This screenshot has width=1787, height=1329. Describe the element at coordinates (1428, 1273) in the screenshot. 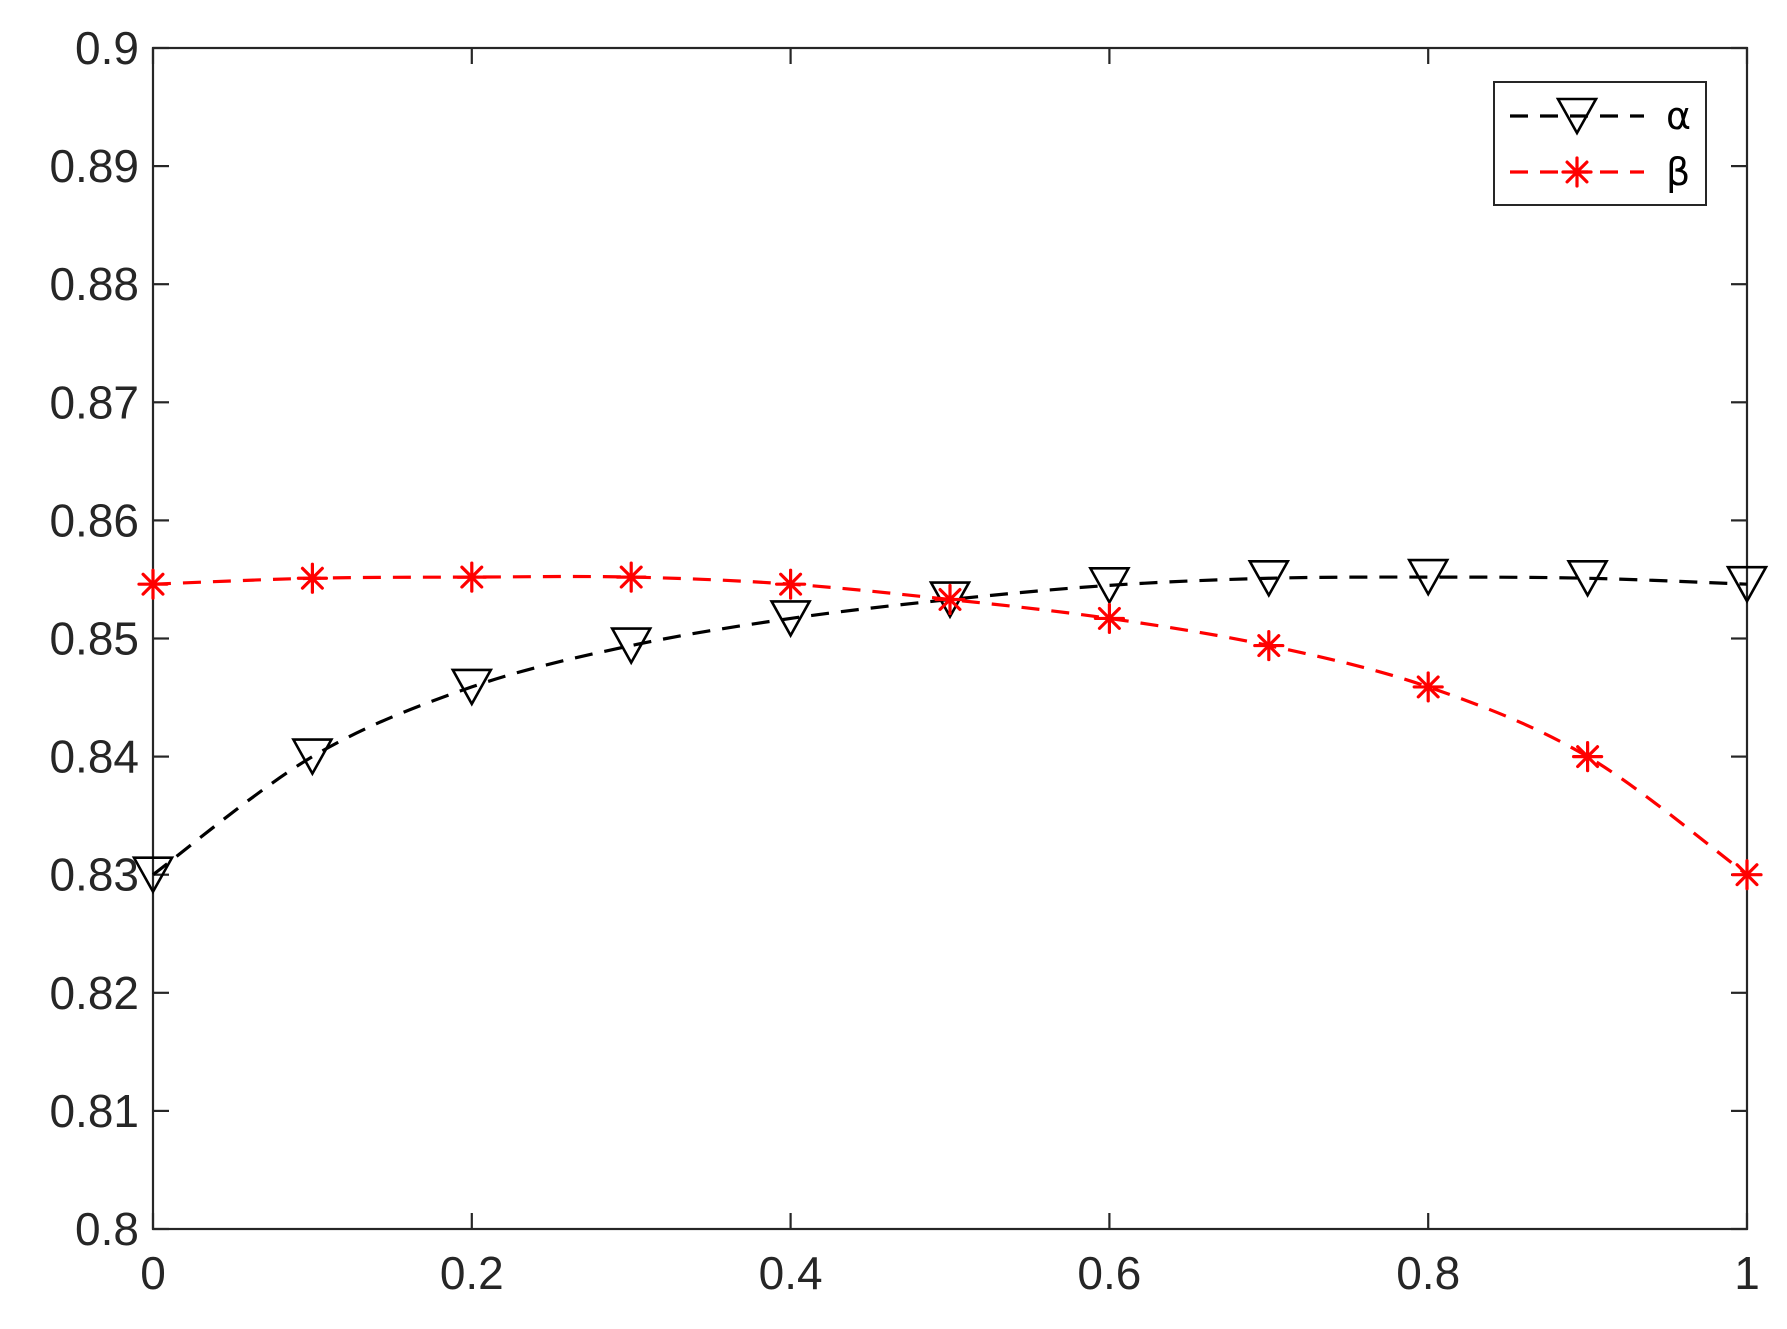

I see `x-tick-label: 0.8` at that location.